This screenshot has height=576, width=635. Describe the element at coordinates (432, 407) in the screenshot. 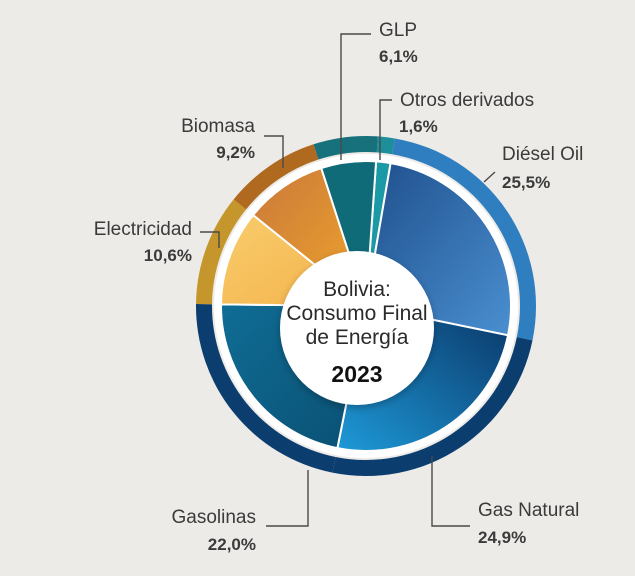

I see `ring-segment-gas-natural` at that location.